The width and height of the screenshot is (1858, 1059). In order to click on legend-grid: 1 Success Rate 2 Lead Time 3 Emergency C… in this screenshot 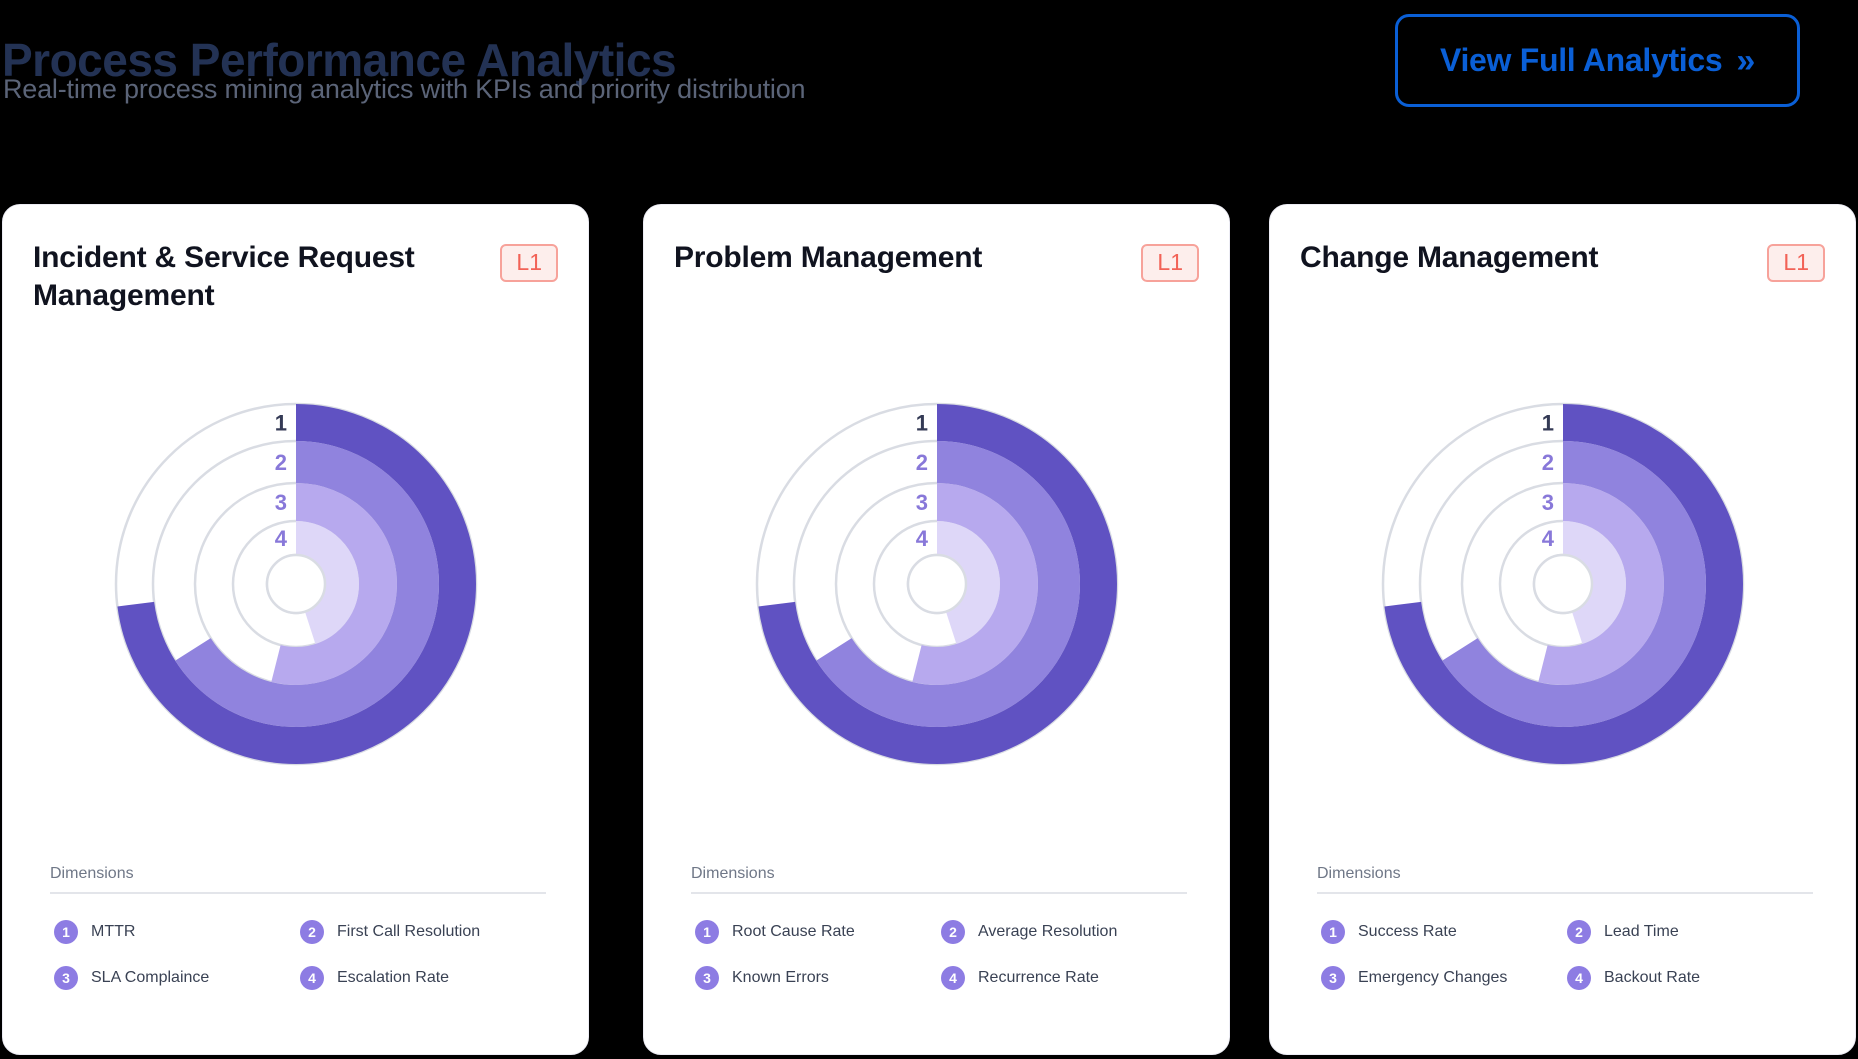, I will do `click(1565, 955)`.